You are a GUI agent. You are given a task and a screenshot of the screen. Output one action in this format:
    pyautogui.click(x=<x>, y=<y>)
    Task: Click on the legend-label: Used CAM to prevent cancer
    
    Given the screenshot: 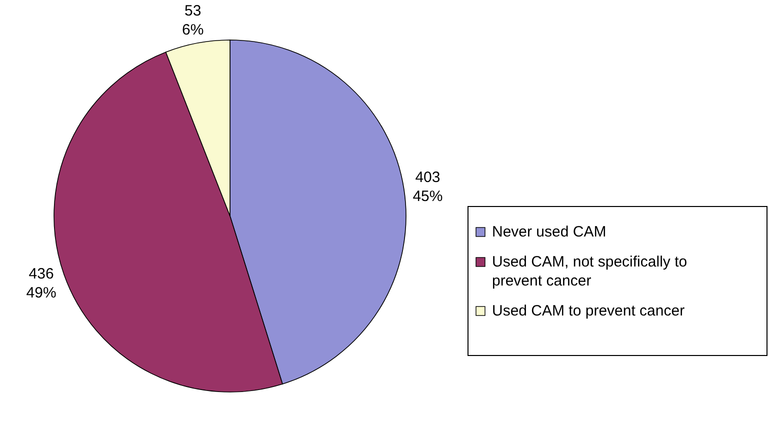 What is the action you would take?
    pyautogui.click(x=588, y=311)
    